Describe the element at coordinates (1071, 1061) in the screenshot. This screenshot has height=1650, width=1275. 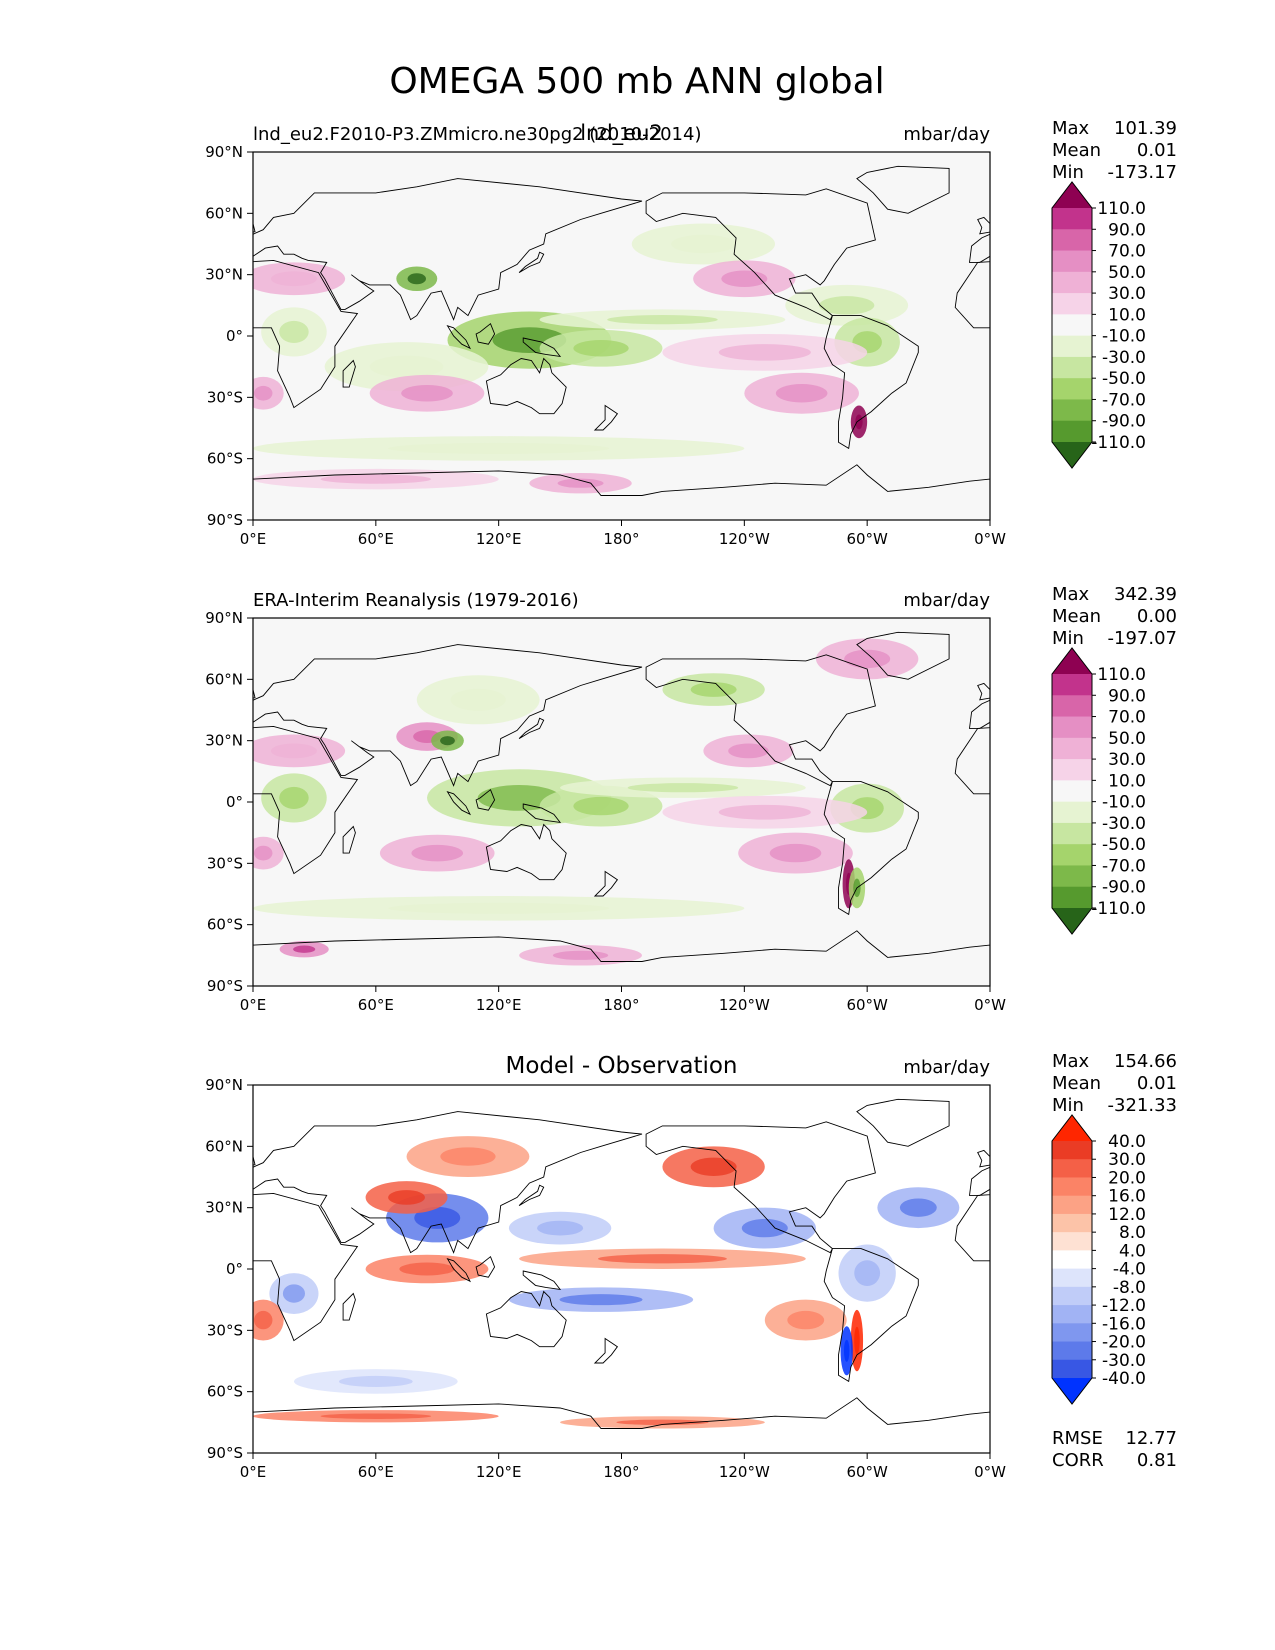
I see `stat-label: Max` at that location.